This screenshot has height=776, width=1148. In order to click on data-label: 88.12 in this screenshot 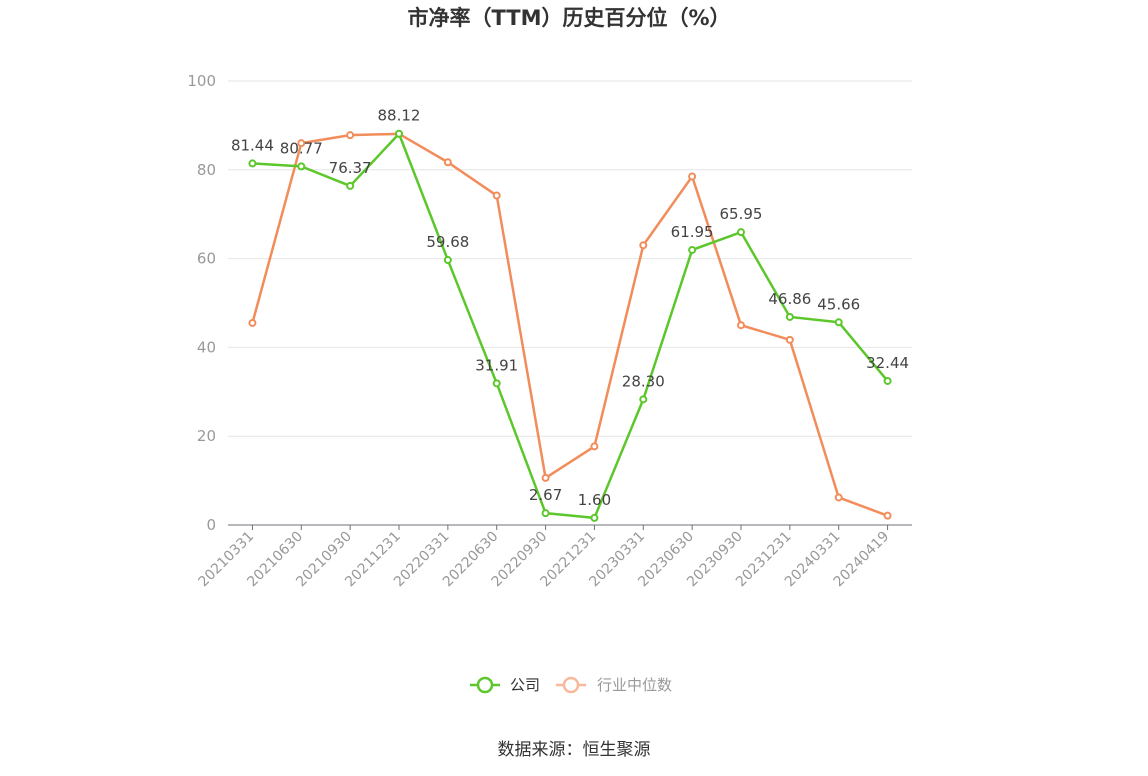, I will do `click(399, 116)`.